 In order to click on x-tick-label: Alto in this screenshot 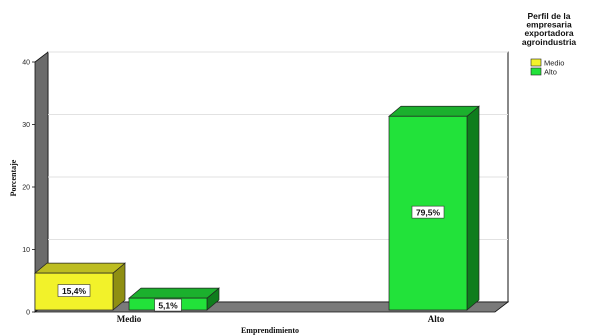, I will do `click(436, 319)`.